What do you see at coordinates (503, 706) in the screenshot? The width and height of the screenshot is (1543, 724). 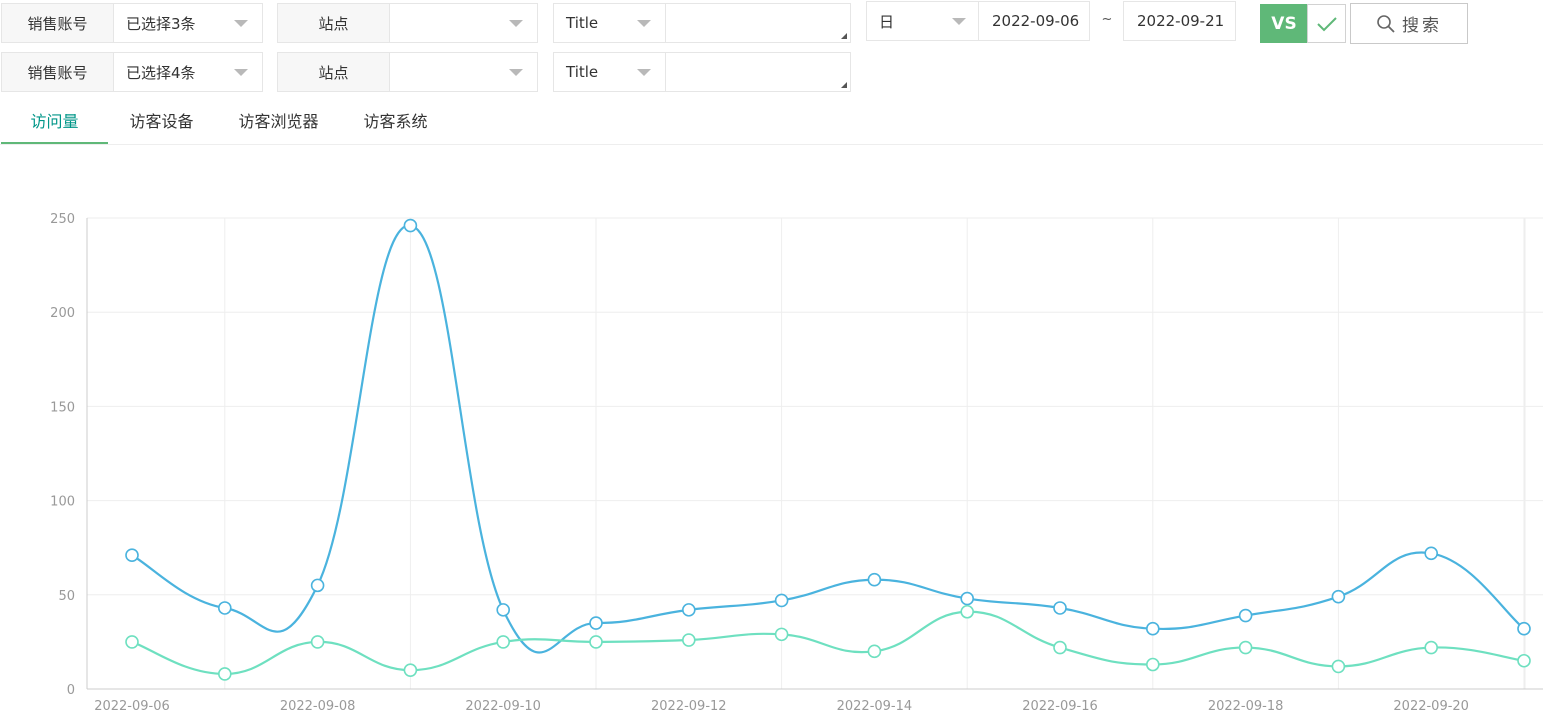 I see `x-tick-label: 2022-09-10` at bounding box center [503, 706].